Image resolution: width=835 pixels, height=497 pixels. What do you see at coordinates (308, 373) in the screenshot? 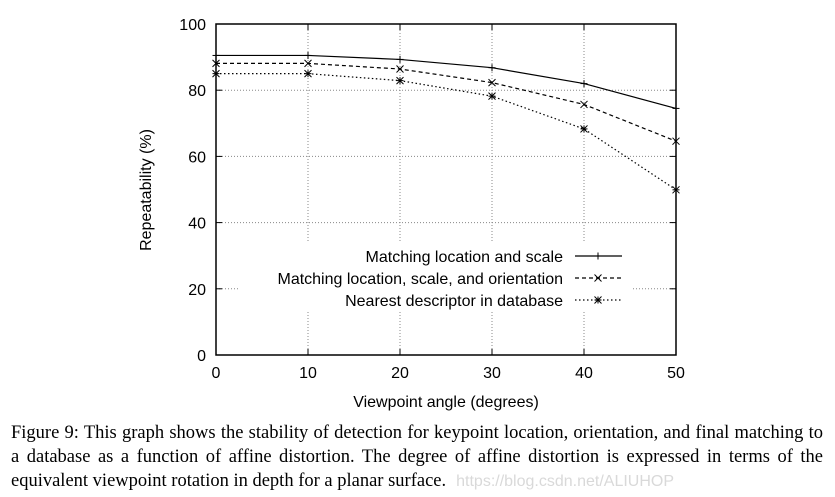
I see `x-tick-label: 10` at bounding box center [308, 373].